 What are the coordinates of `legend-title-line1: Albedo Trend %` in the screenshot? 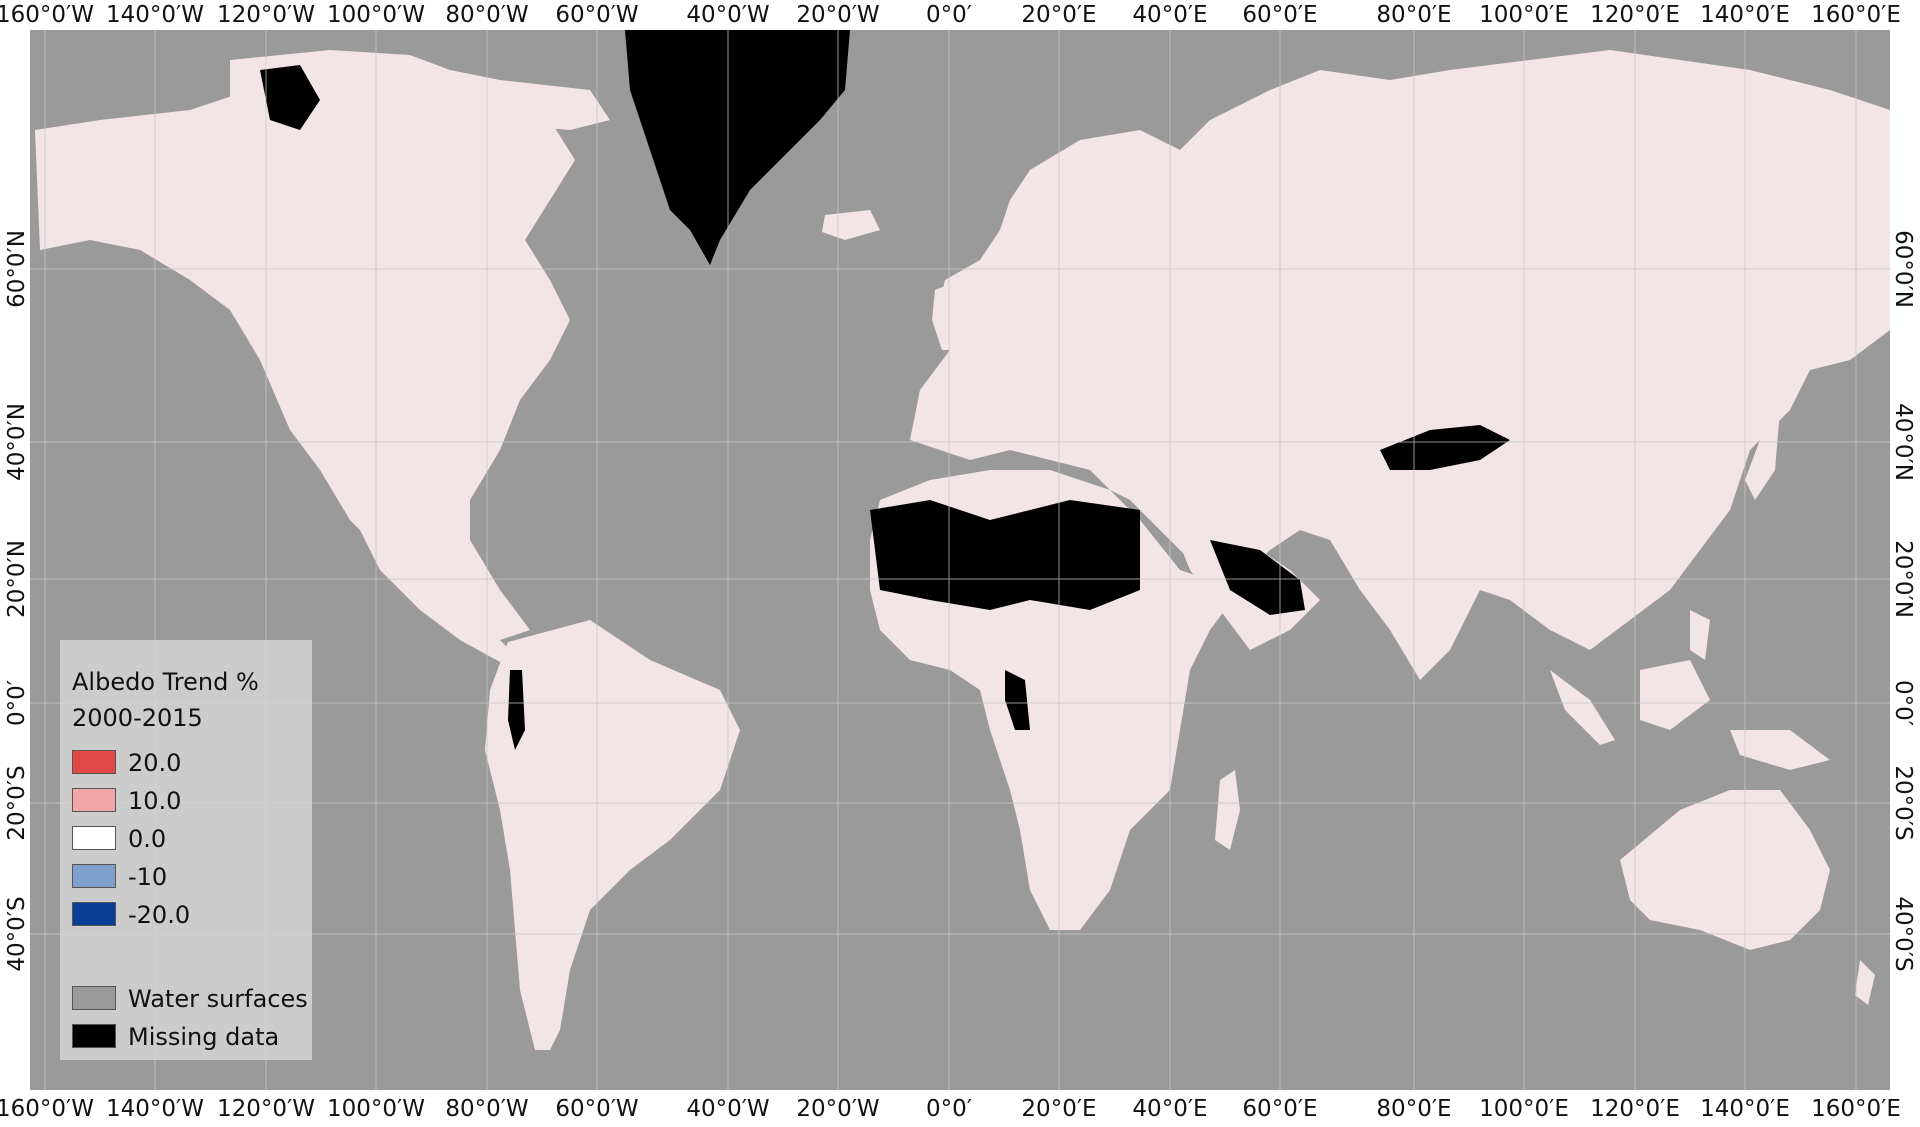 It's located at (165, 682).